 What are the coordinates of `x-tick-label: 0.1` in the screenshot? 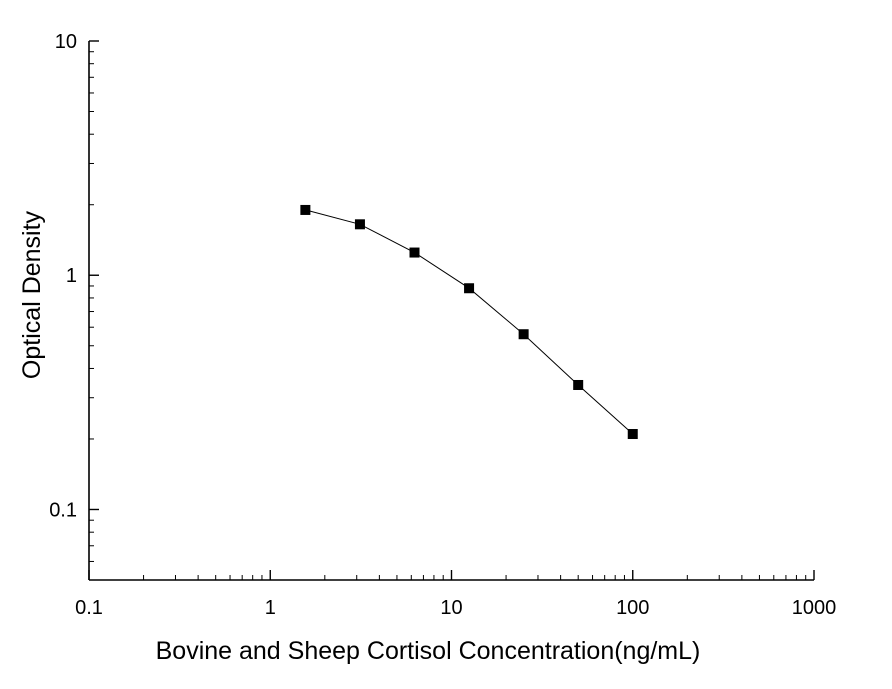 It's located at (89, 608).